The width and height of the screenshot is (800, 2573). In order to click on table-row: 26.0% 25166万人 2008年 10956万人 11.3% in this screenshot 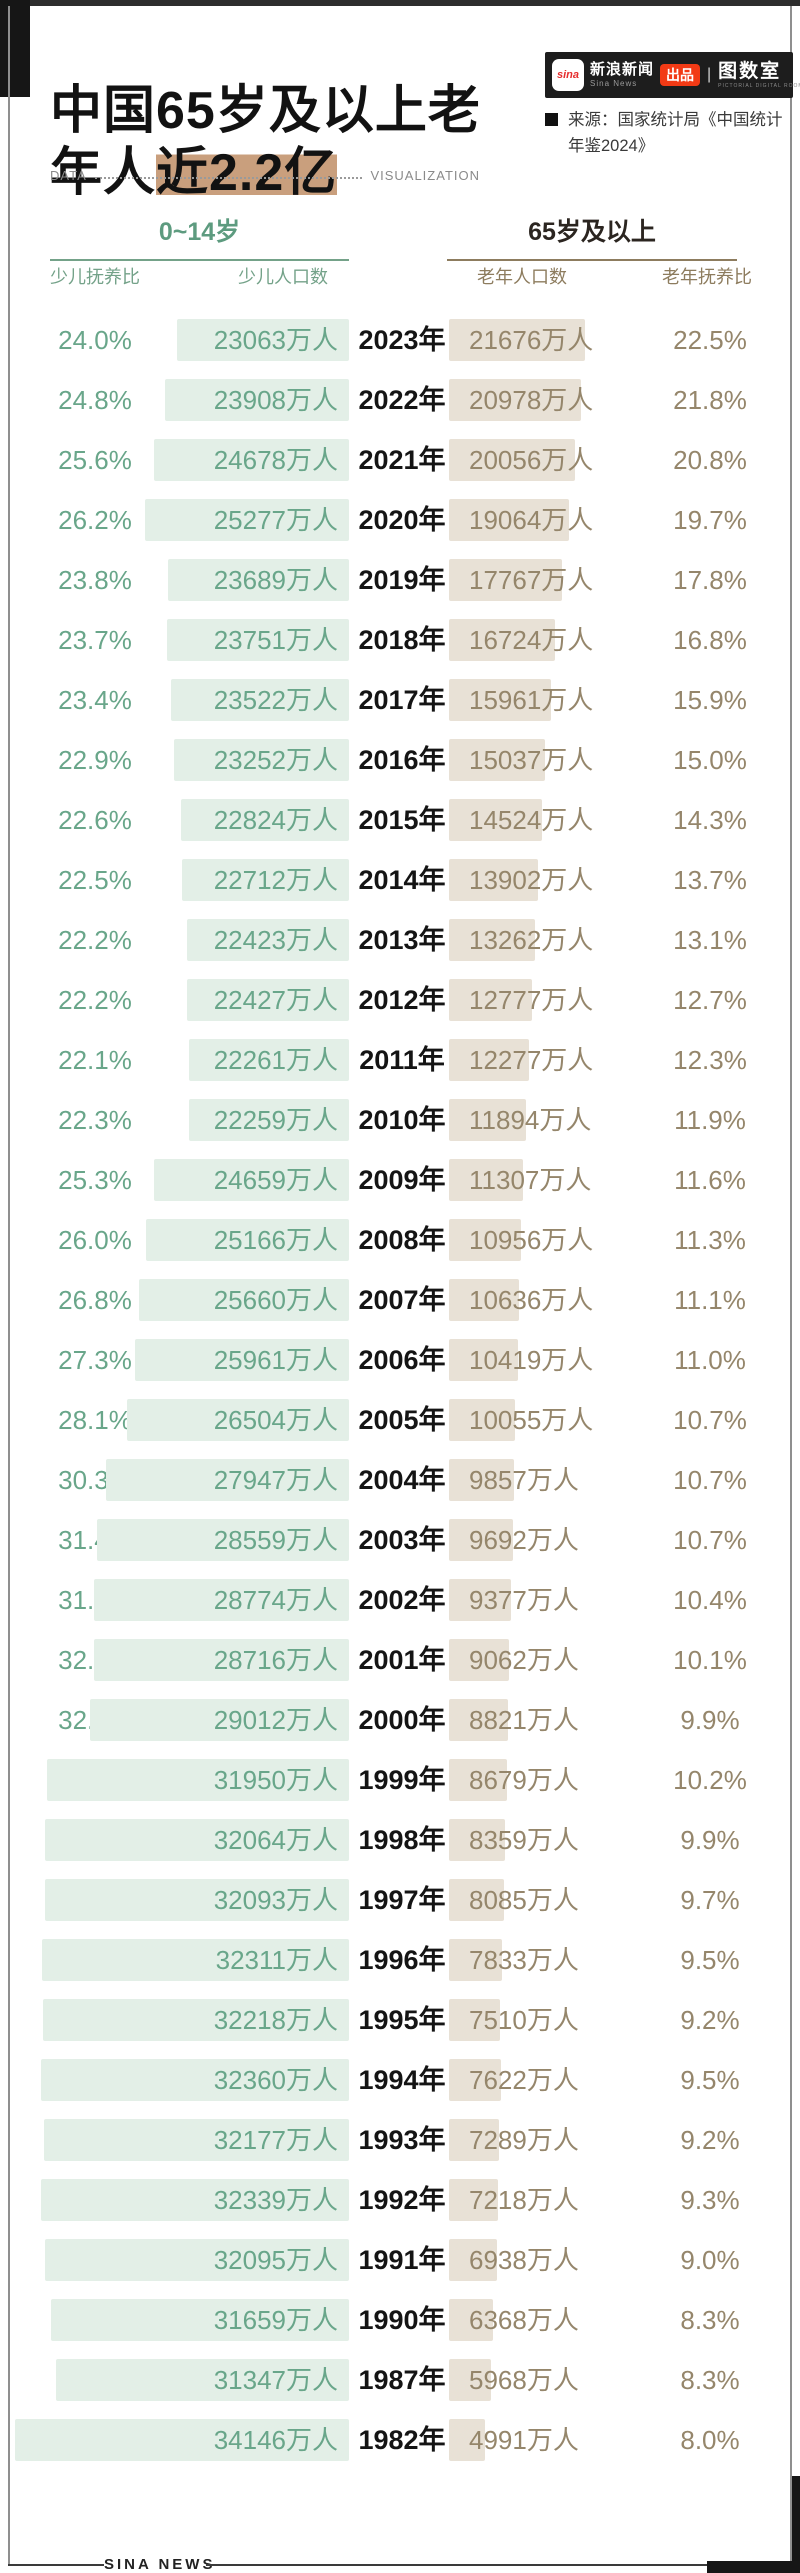, I will do `click(400, 1240)`.